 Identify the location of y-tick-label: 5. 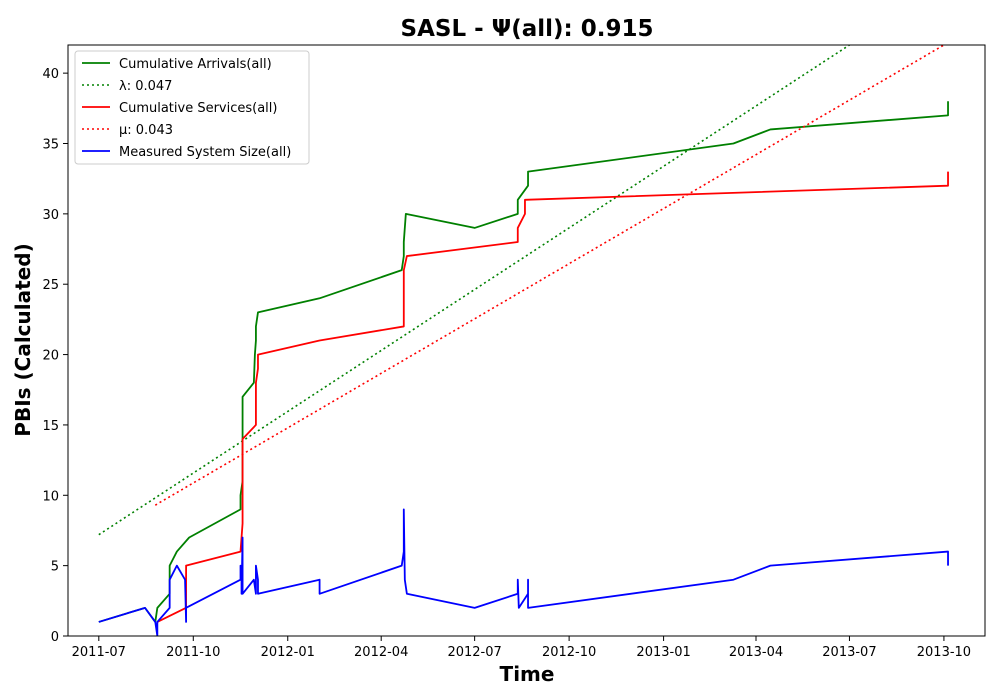
(55, 567).